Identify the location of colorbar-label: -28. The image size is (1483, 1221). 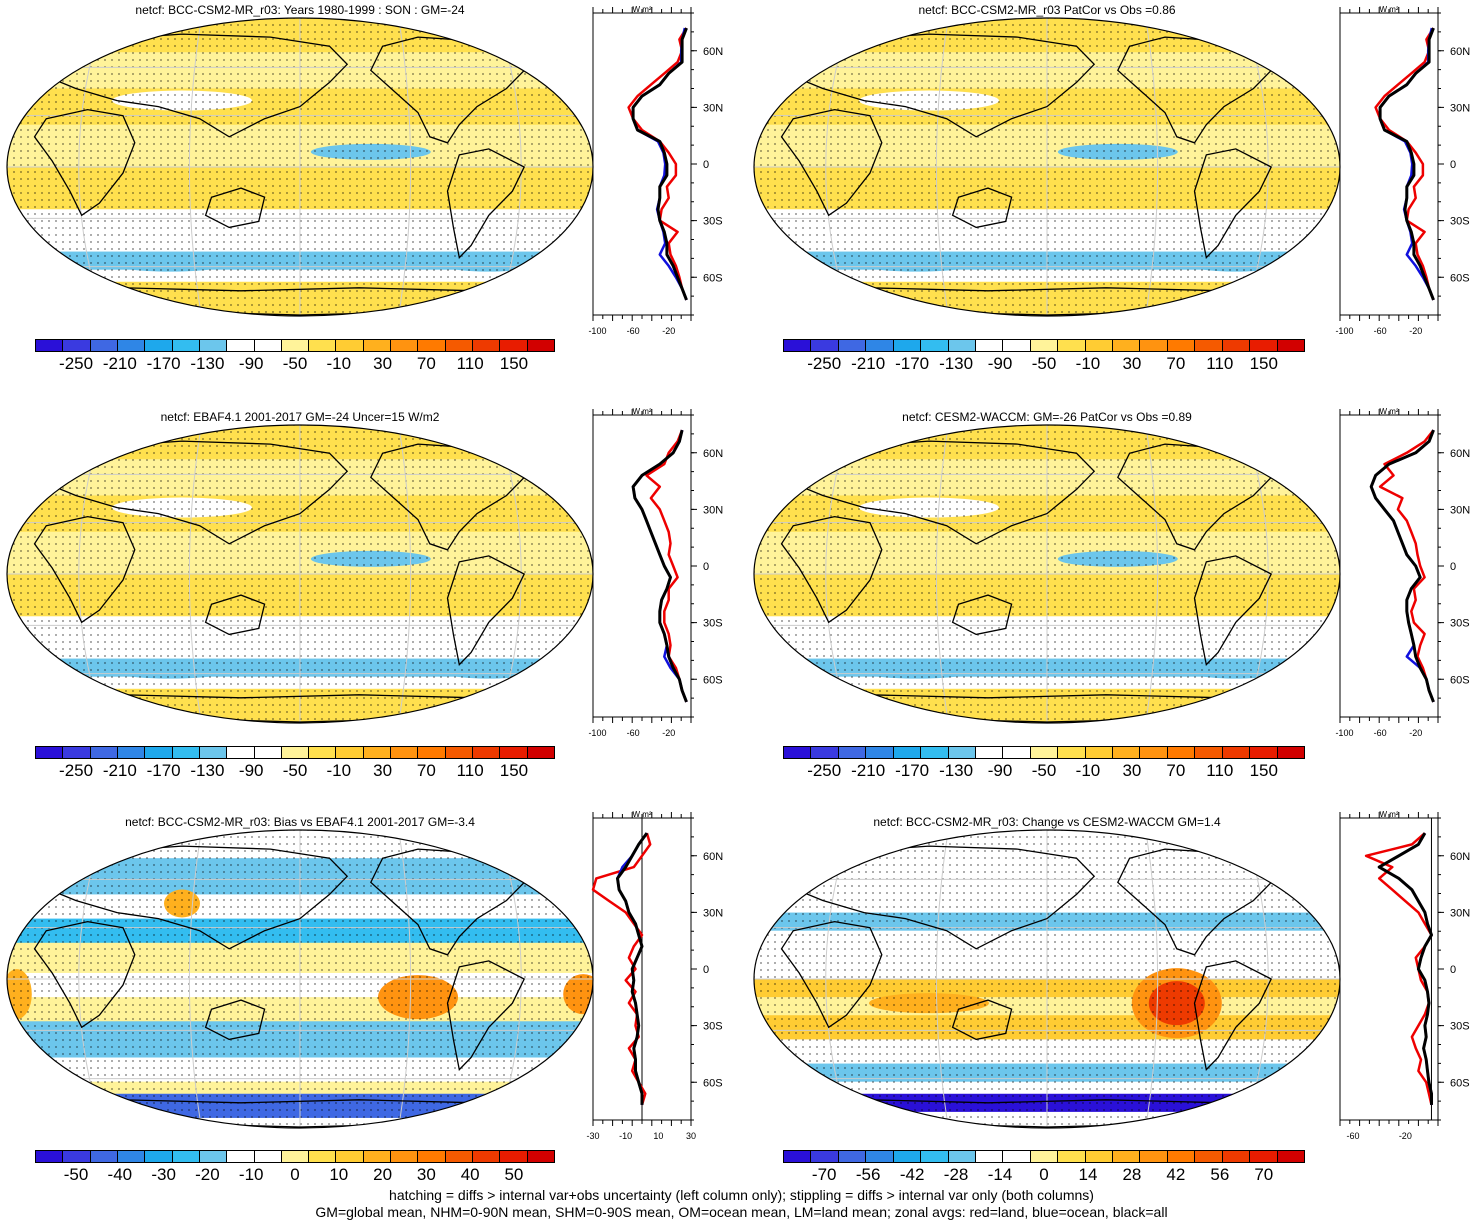
(956, 1174).